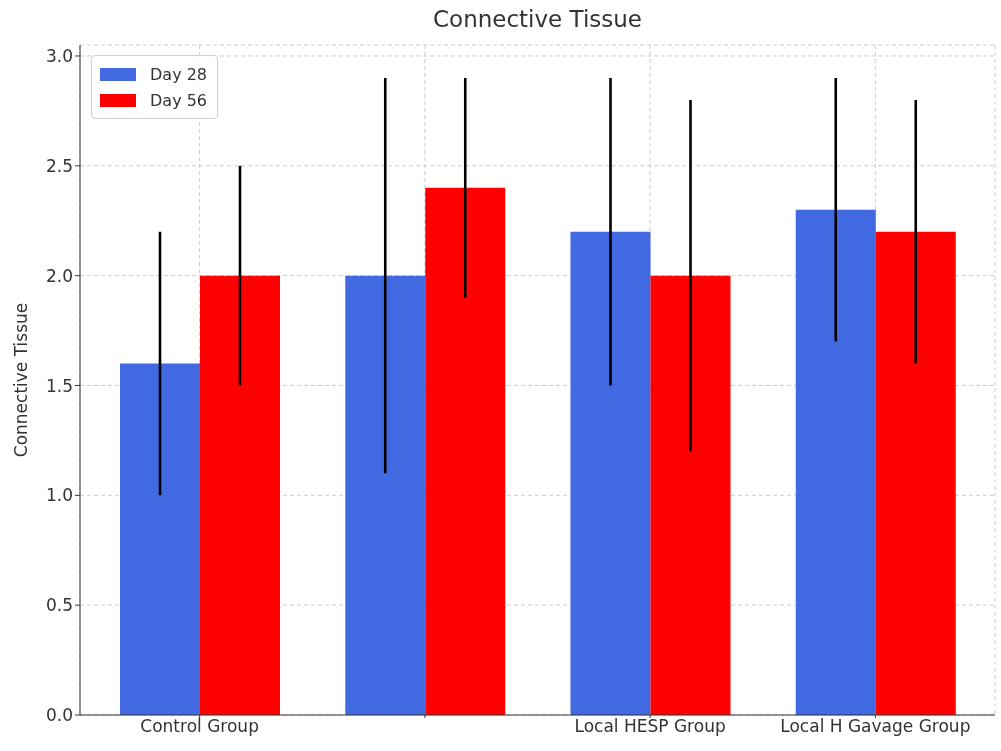 The width and height of the screenshot is (1001, 751). I want to click on x-tick-label: Control Group, so click(199, 726).